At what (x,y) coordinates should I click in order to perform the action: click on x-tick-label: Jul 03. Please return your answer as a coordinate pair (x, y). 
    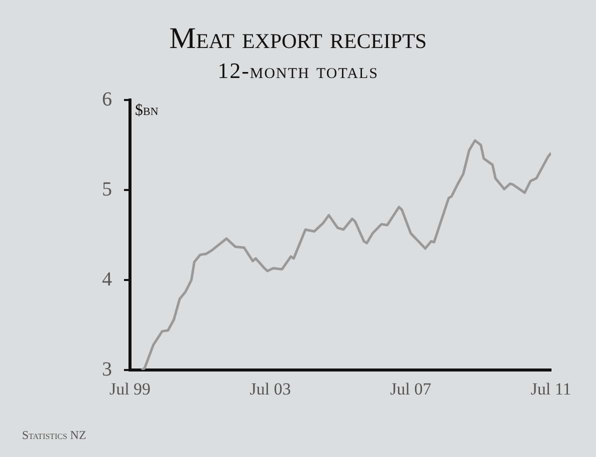
    Looking at the image, I should click on (270, 389).